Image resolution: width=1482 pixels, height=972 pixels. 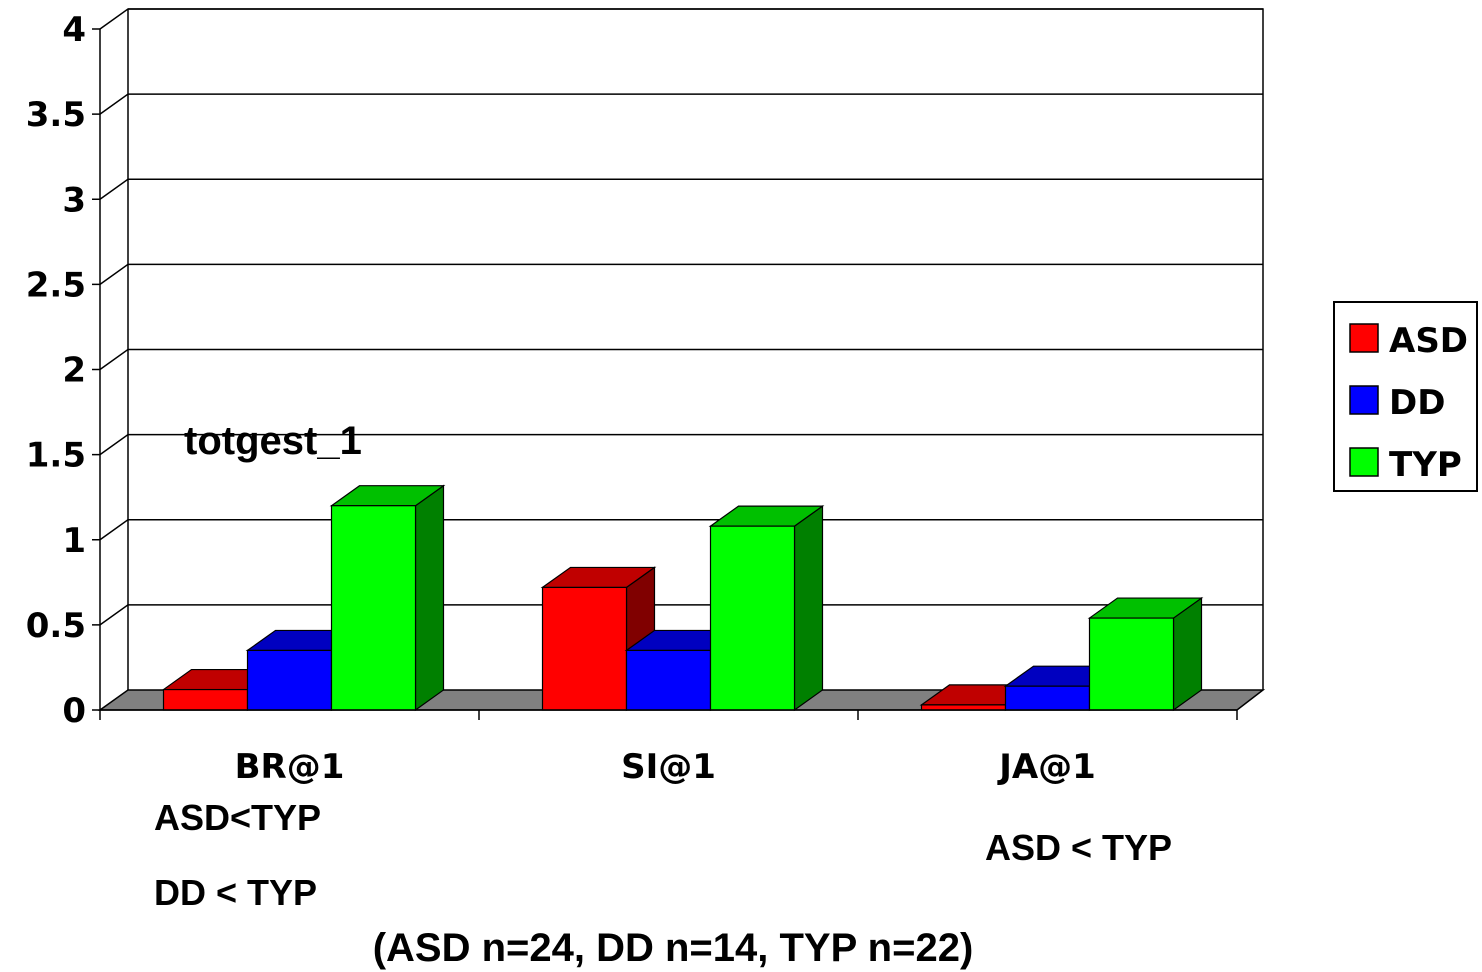 I want to click on x-tick-label: SI@1, so click(x=668, y=767).